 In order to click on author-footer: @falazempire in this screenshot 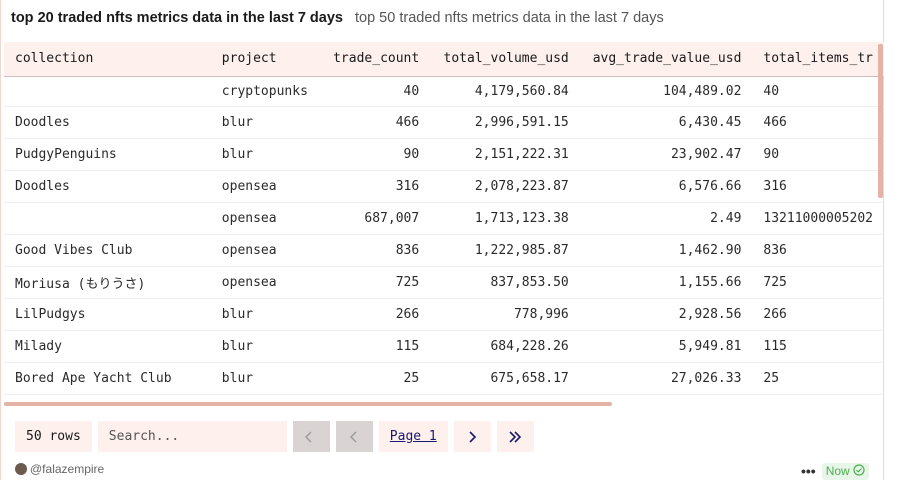, I will do `click(59, 469)`.